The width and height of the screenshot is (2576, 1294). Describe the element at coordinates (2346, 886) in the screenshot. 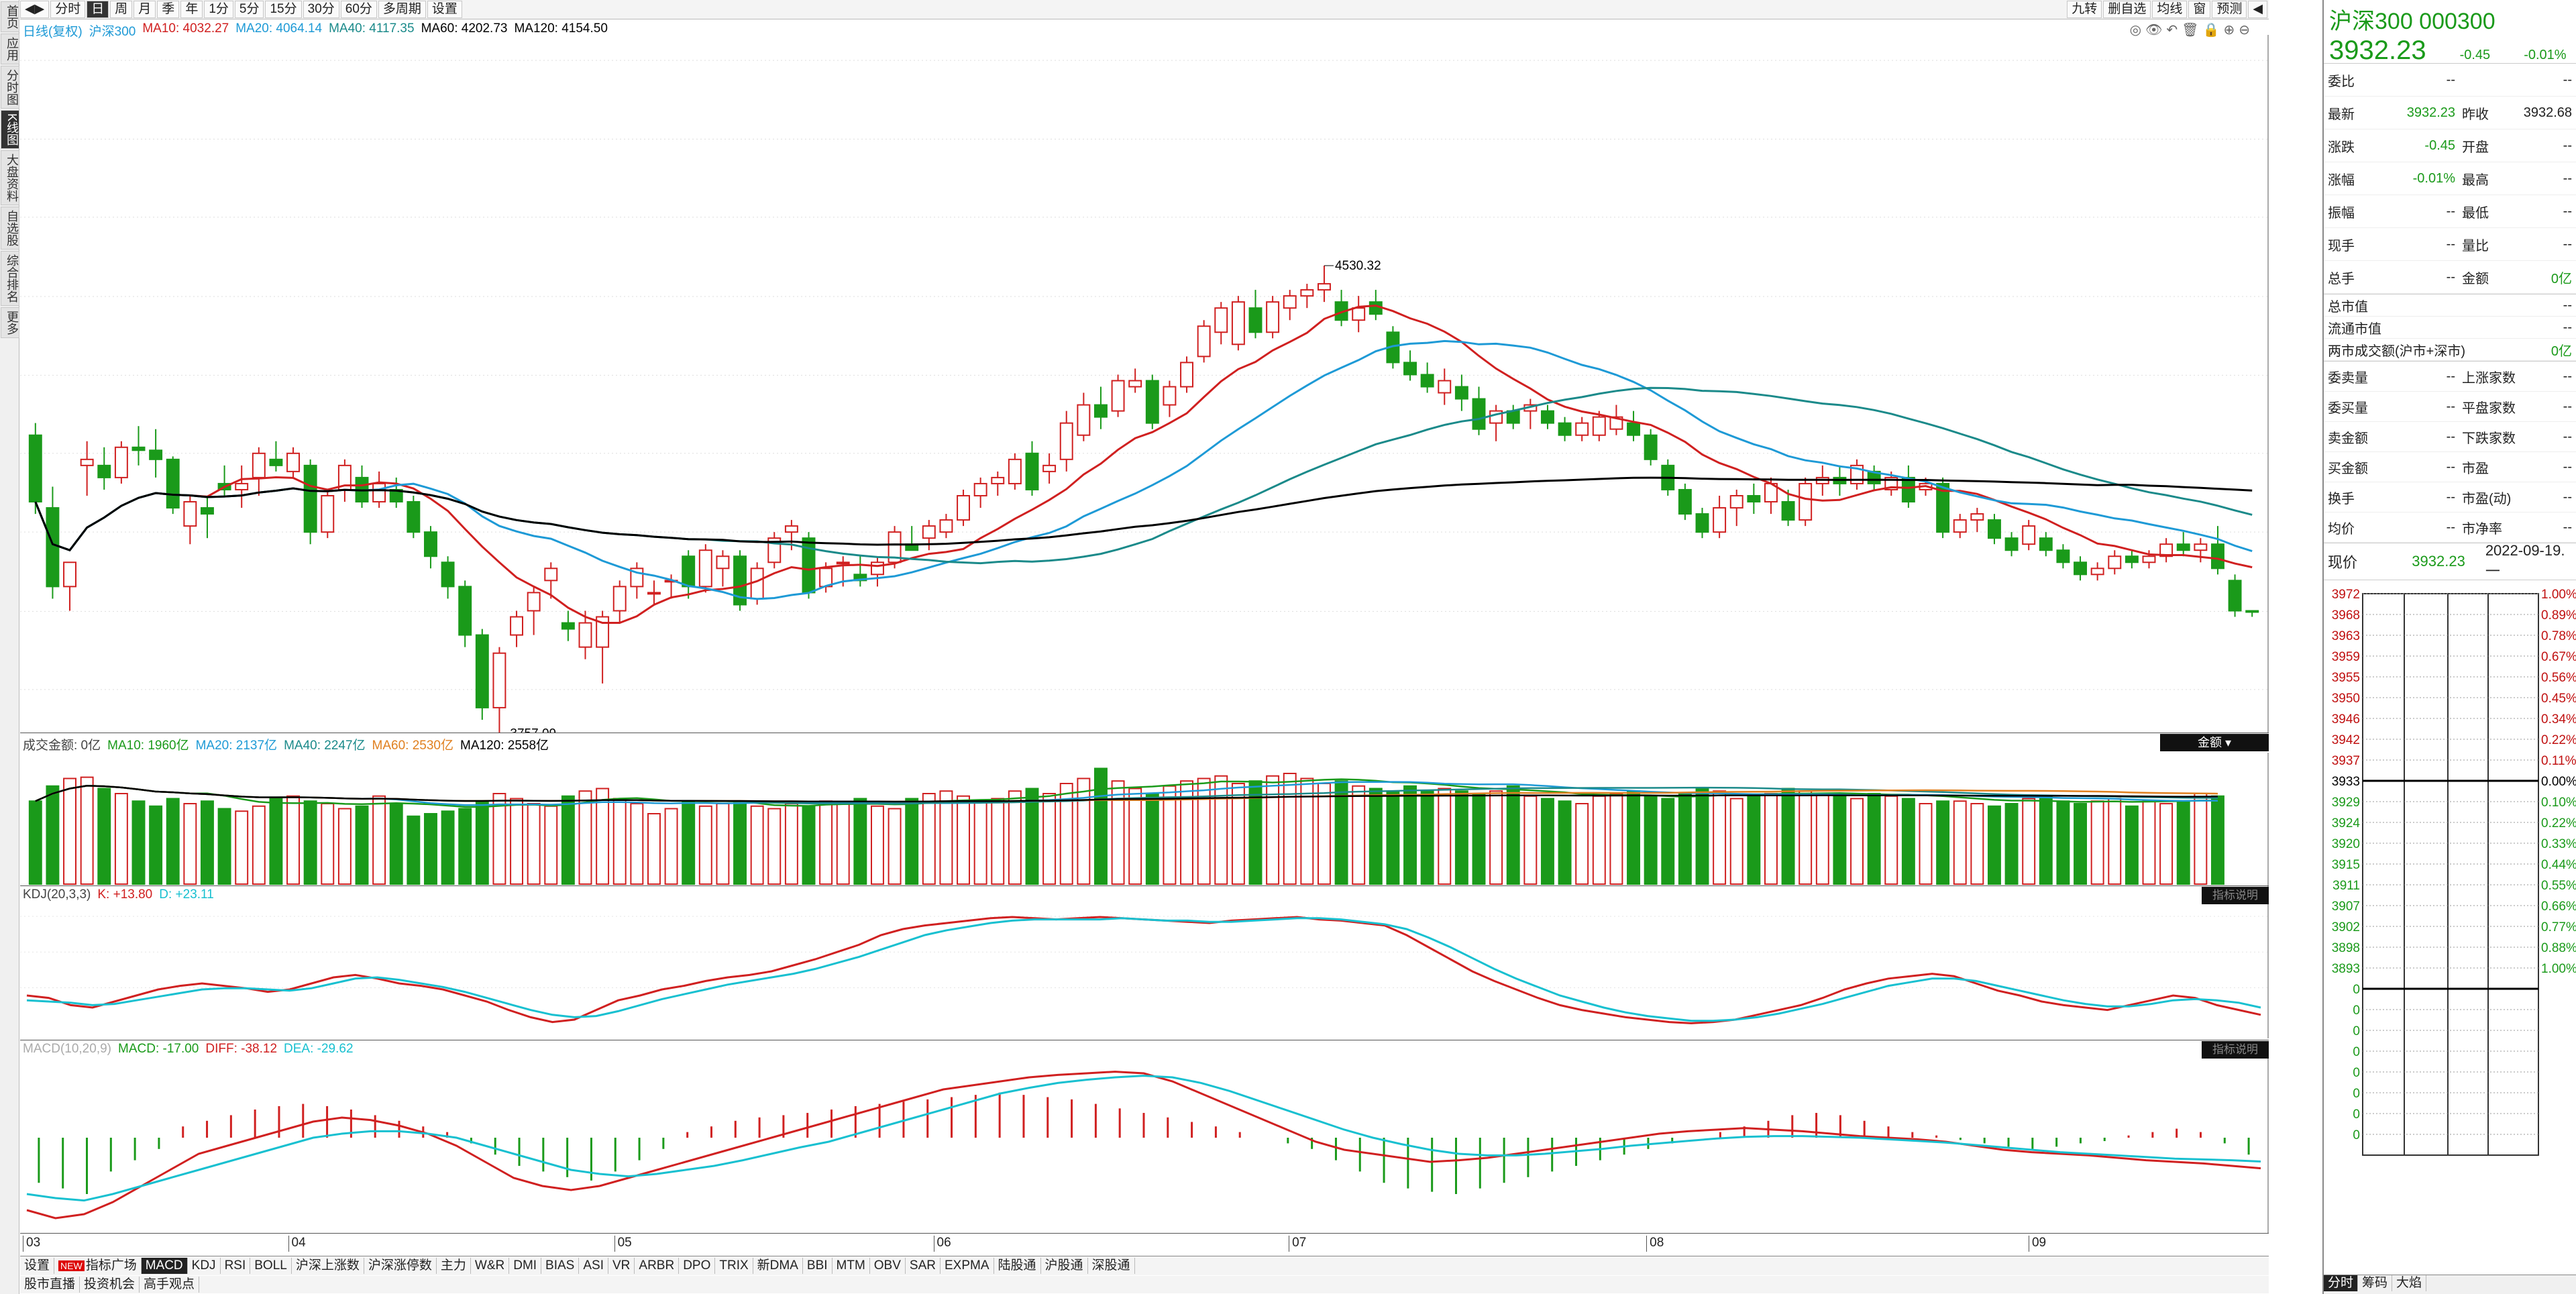

I see `ladder-price: 3911` at that location.